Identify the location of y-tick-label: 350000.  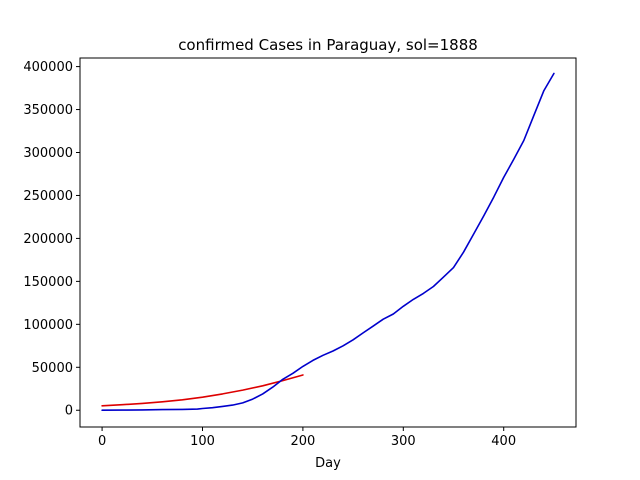
(48, 110).